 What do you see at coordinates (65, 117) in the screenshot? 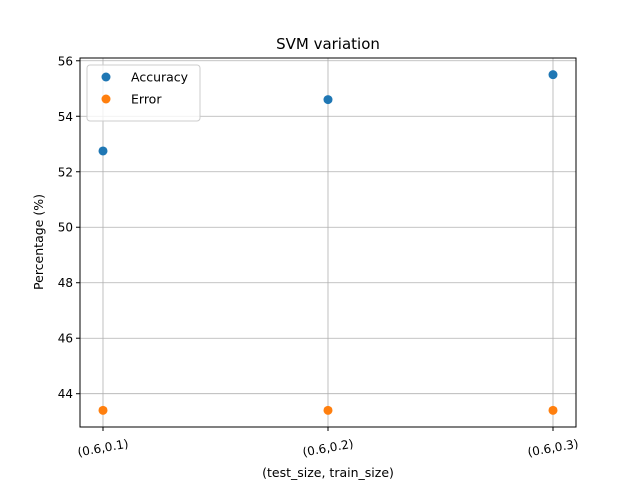
I see `y-tick-label: 54` at bounding box center [65, 117].